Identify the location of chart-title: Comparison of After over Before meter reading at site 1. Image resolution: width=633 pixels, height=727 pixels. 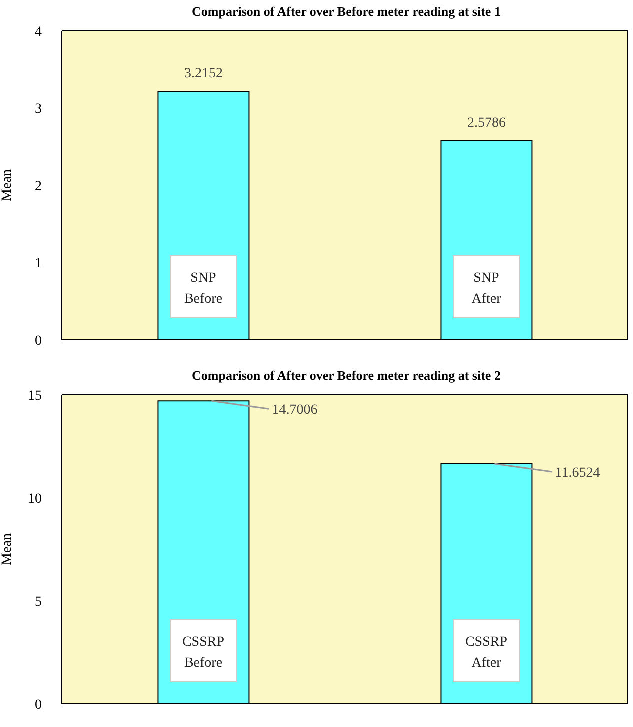
(346, 12).